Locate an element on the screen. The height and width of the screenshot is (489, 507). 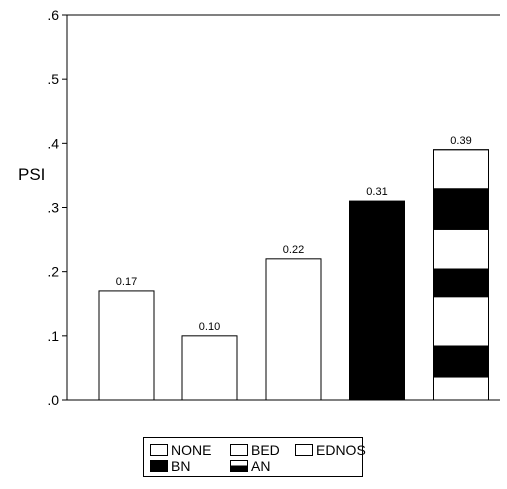
bar-bed is located at coordinates (209, 368).